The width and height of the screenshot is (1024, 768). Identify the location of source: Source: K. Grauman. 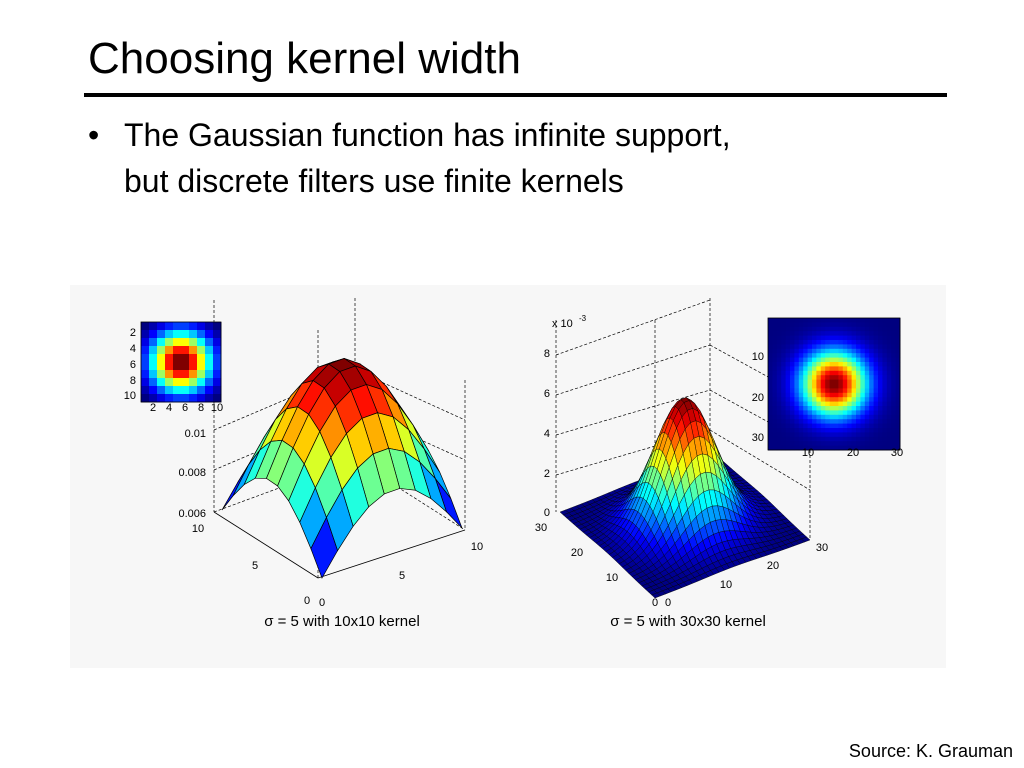
(931, 751).